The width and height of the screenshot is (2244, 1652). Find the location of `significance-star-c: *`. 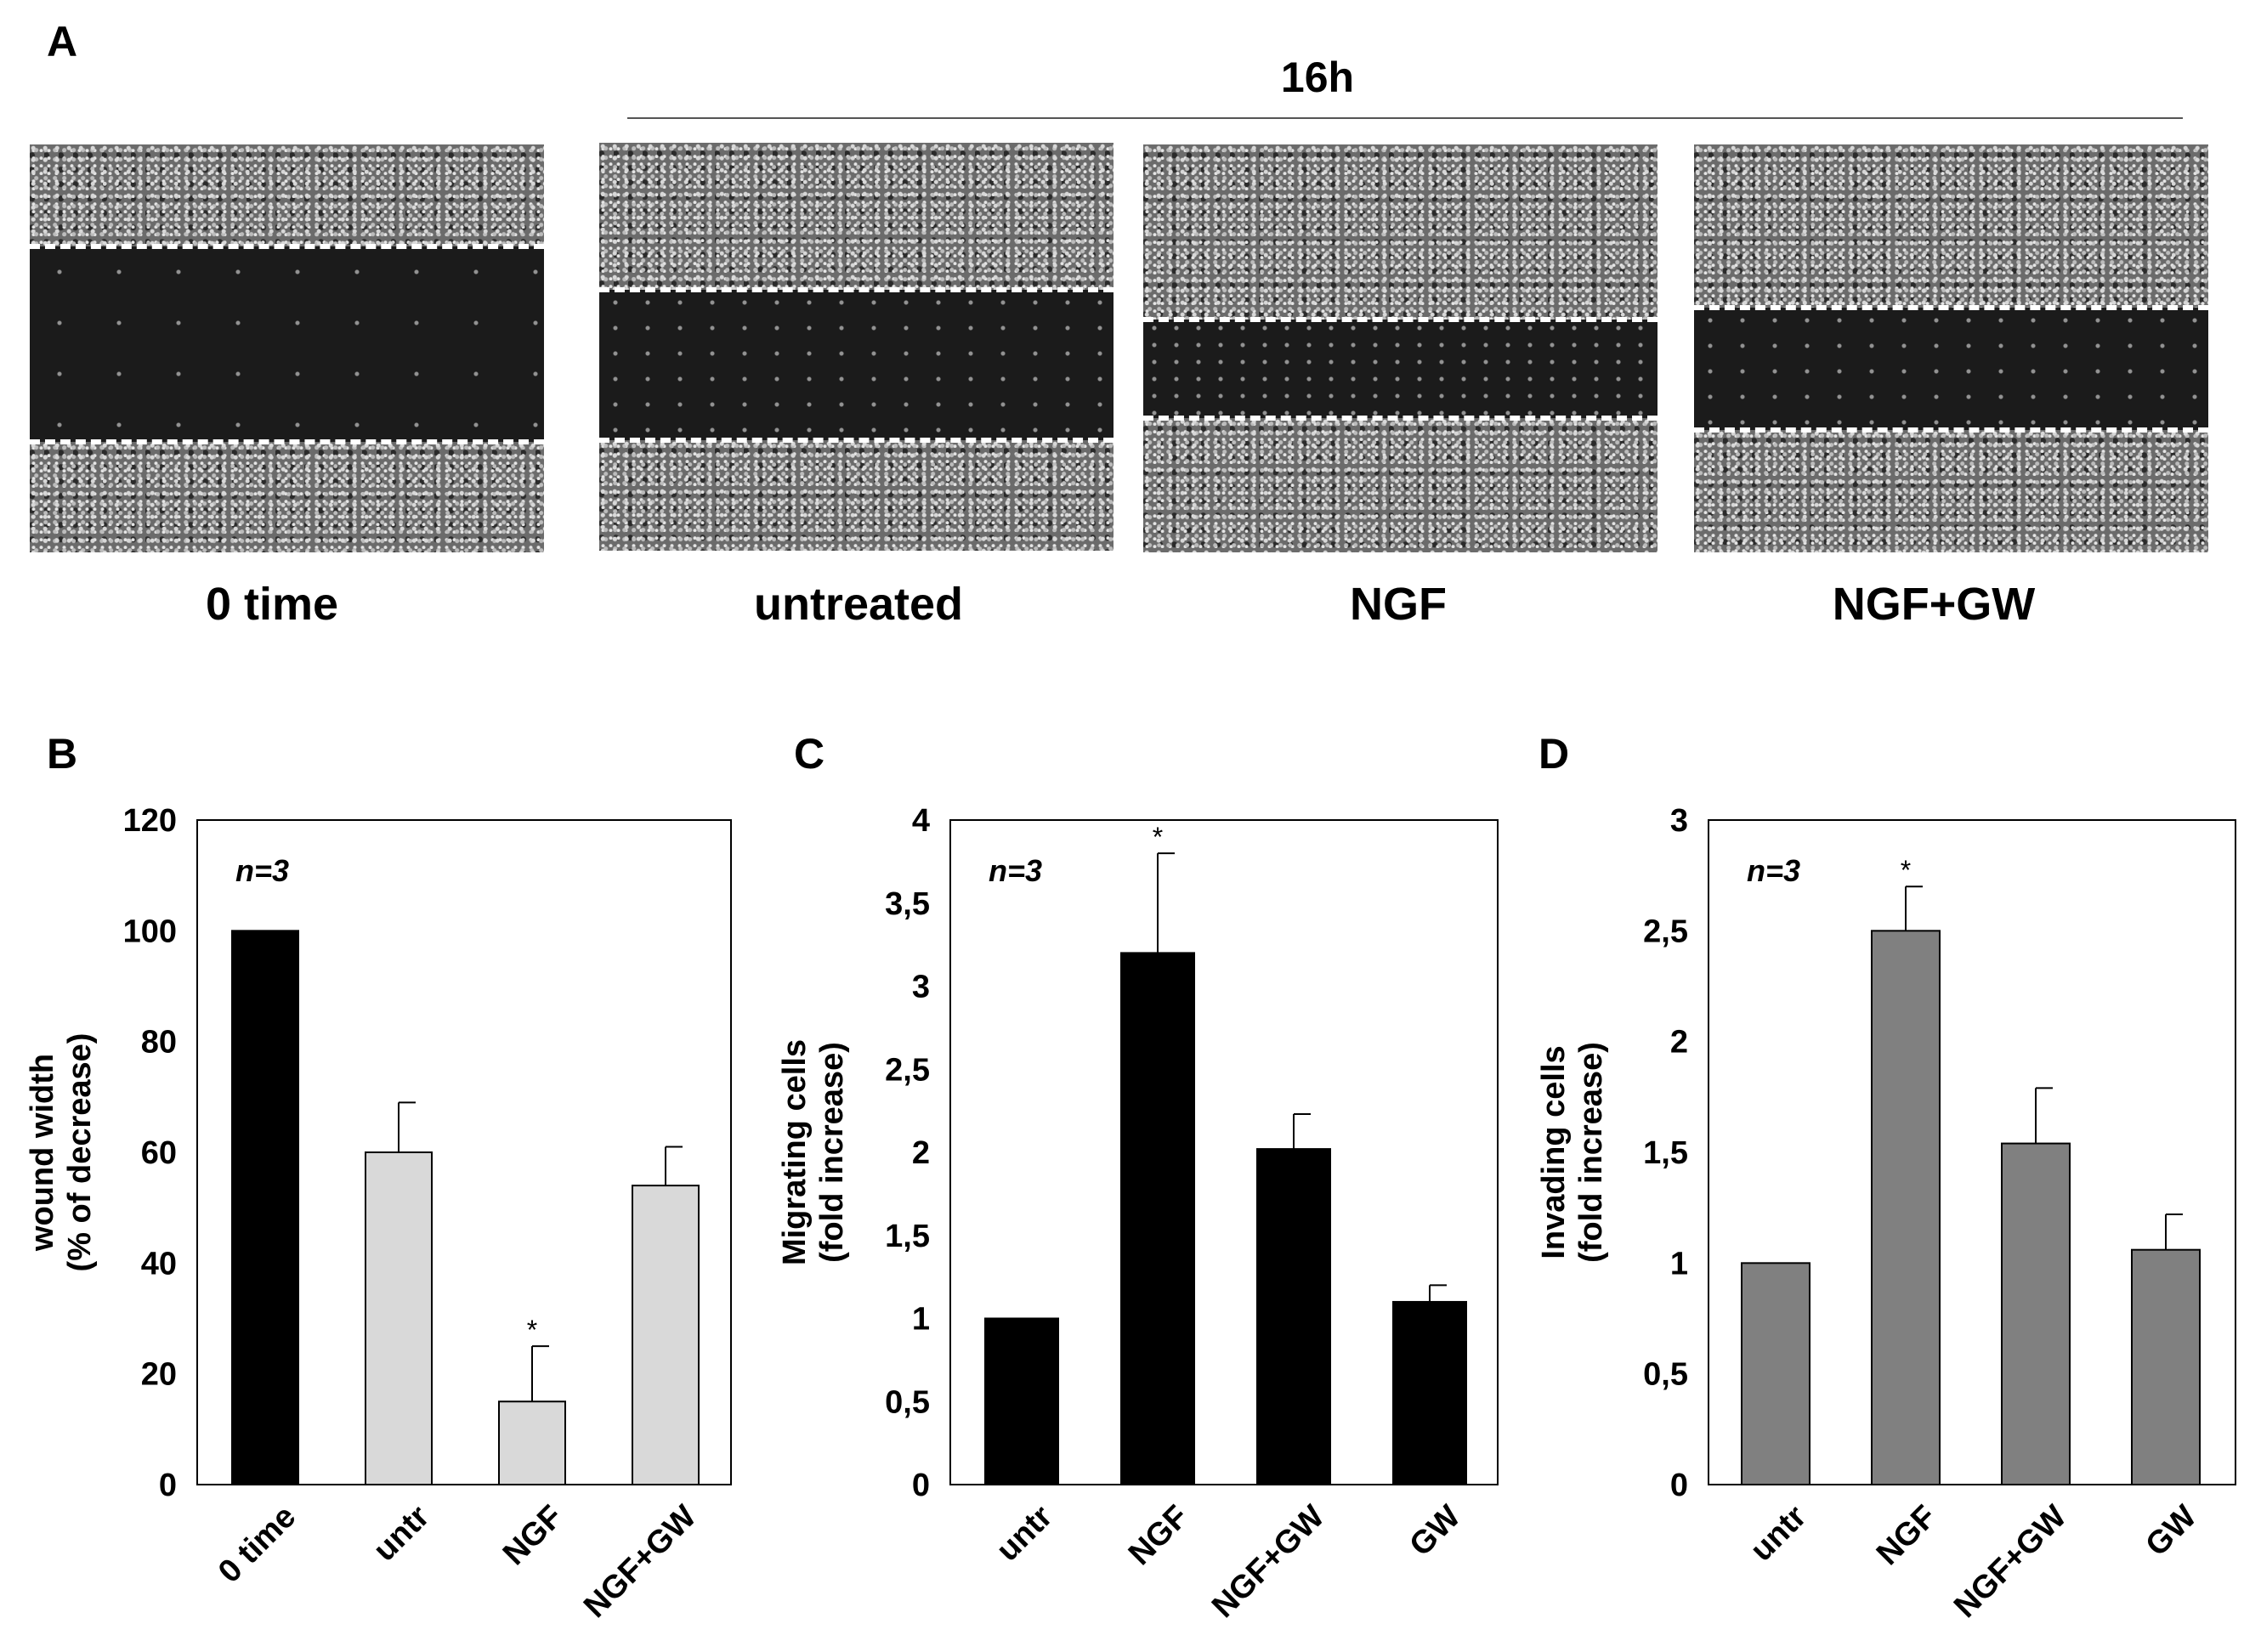

significance-star-c: * is located at coordinates (1158, 837).